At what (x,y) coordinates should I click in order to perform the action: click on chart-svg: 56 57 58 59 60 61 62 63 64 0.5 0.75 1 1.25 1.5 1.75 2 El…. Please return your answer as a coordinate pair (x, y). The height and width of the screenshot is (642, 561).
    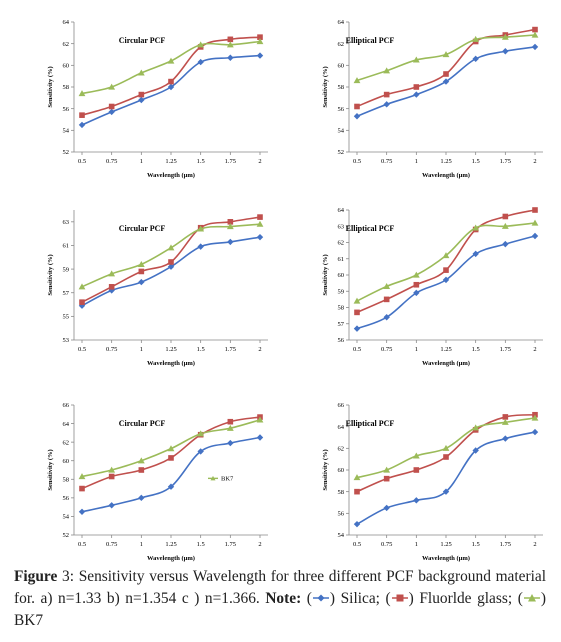
    Looking at the image, I should click on (432, 287).